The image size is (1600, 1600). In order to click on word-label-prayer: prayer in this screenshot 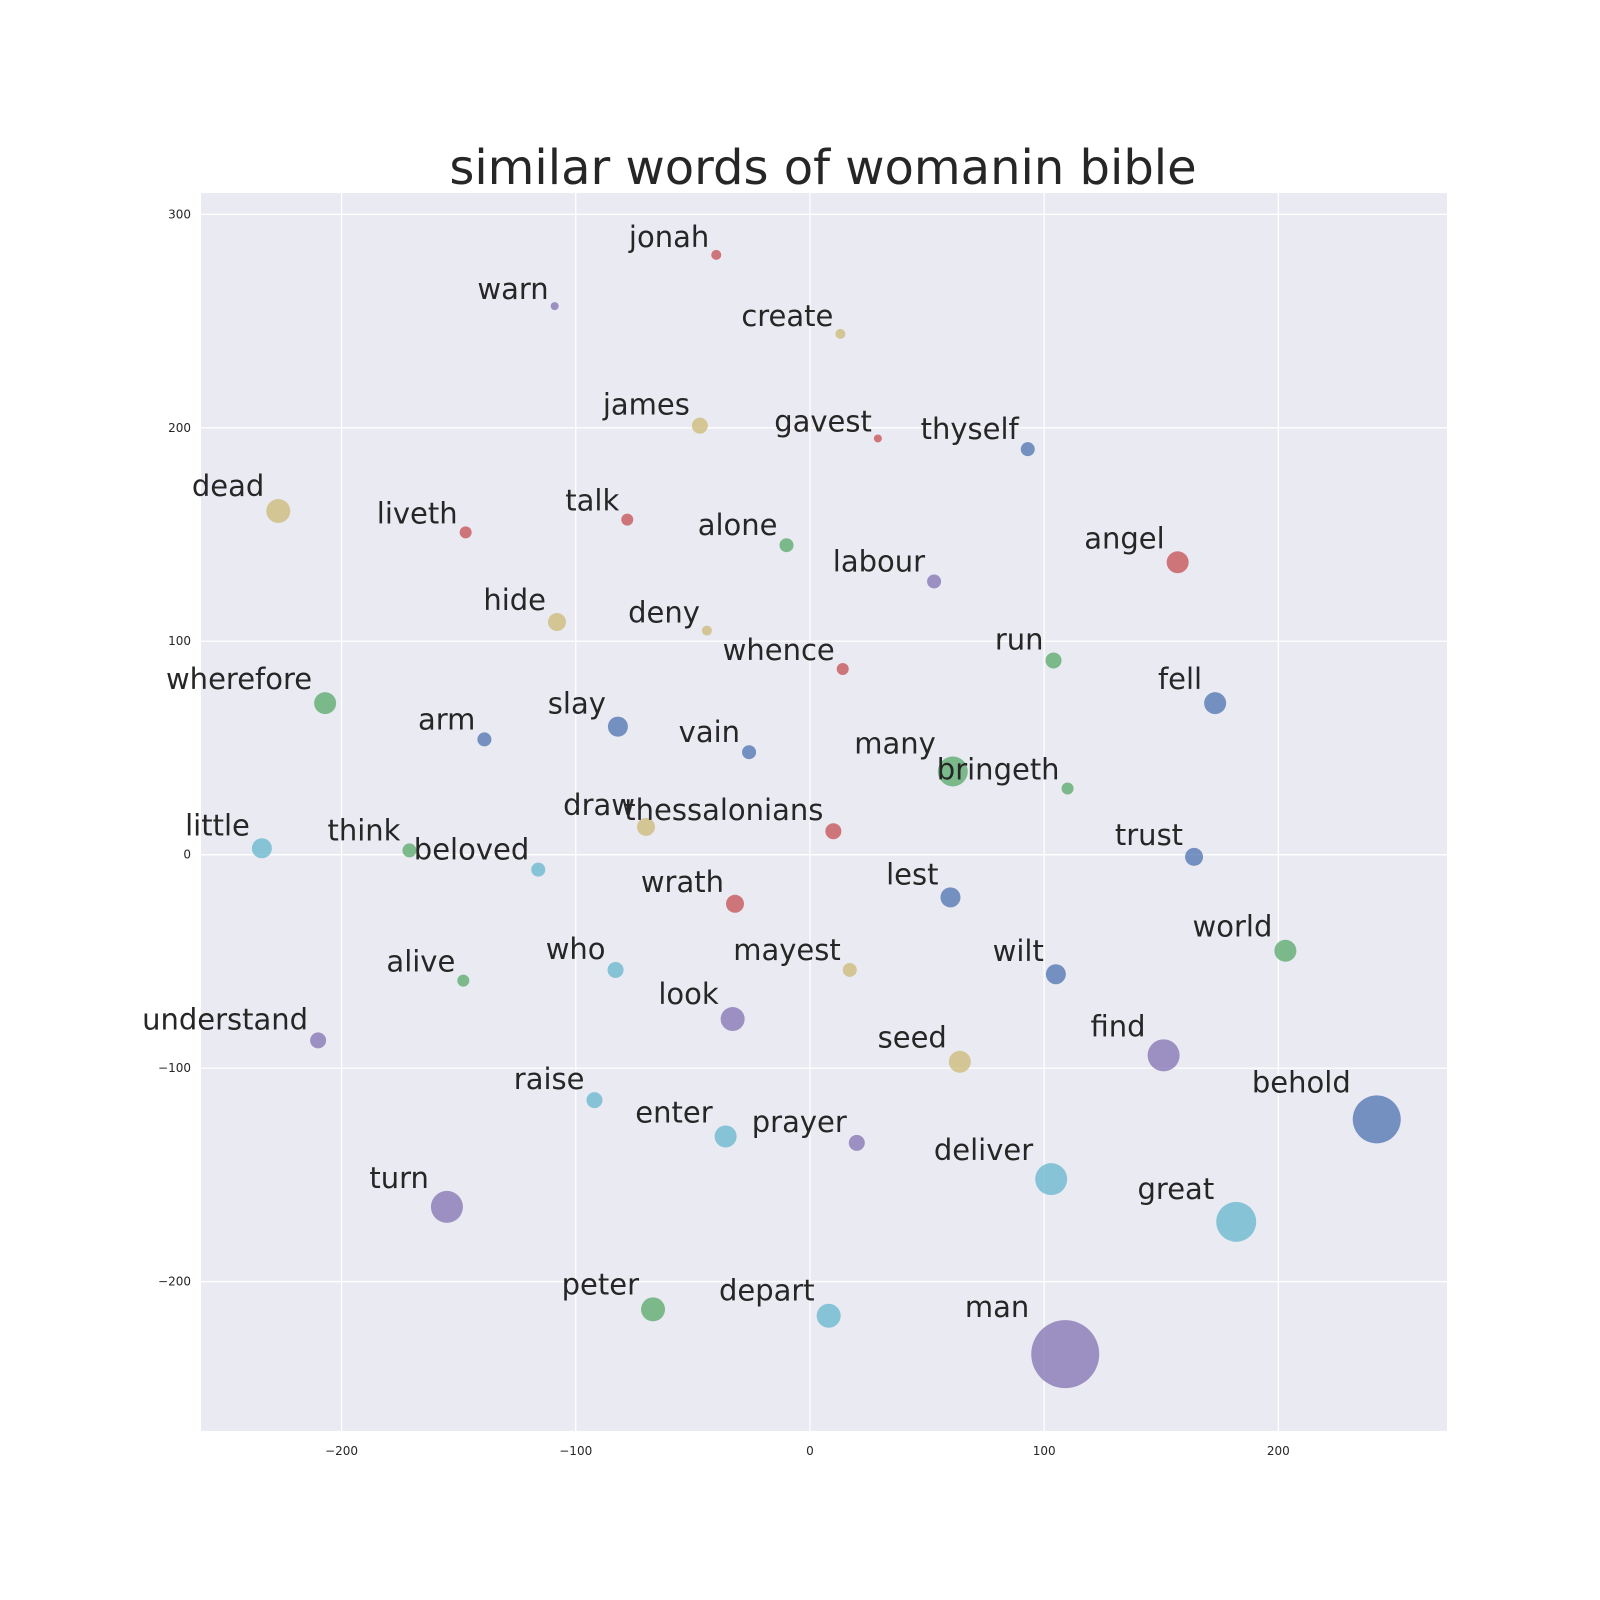, I will do `click(799, 1122)`.